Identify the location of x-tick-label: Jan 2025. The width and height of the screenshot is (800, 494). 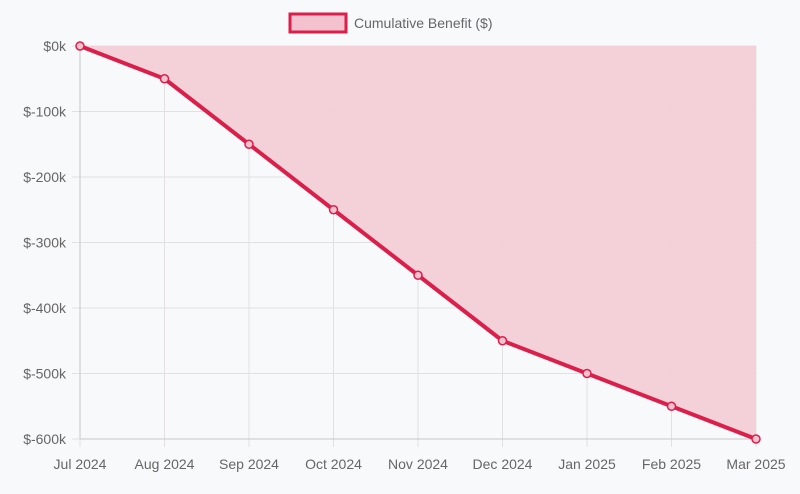
(587, 464).